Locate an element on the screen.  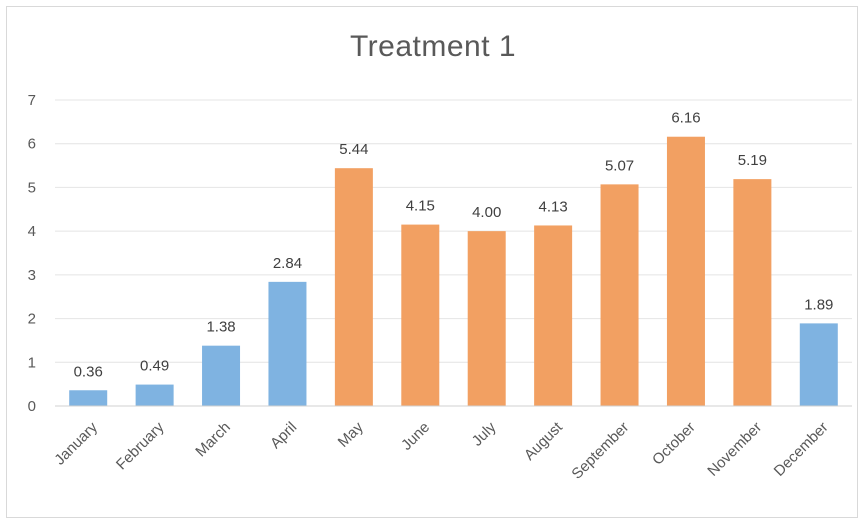
bar-march is located at coordinates (221, 375).